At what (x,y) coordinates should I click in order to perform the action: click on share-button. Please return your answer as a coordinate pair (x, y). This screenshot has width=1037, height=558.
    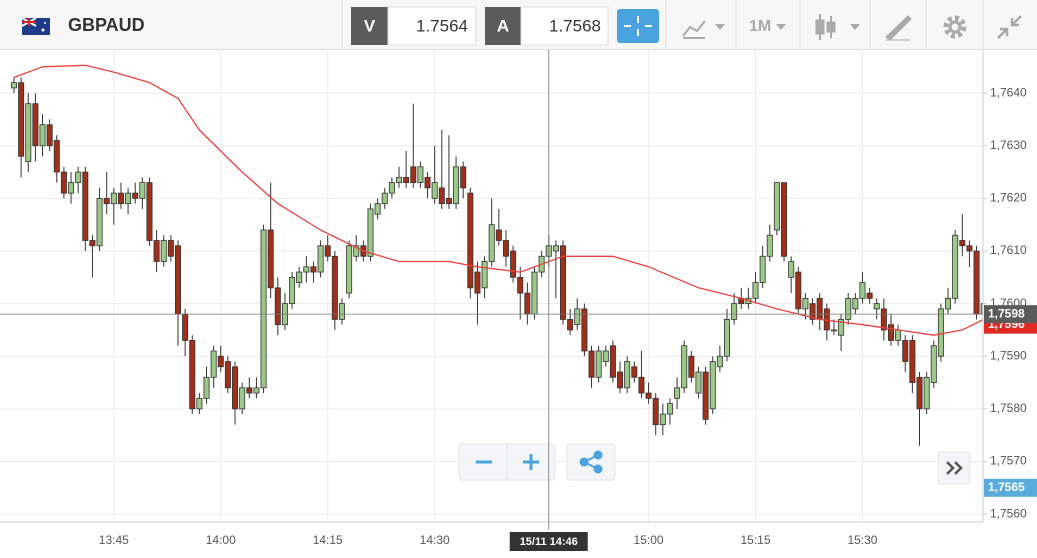
    Looking at the image, I should click on (591, 462).